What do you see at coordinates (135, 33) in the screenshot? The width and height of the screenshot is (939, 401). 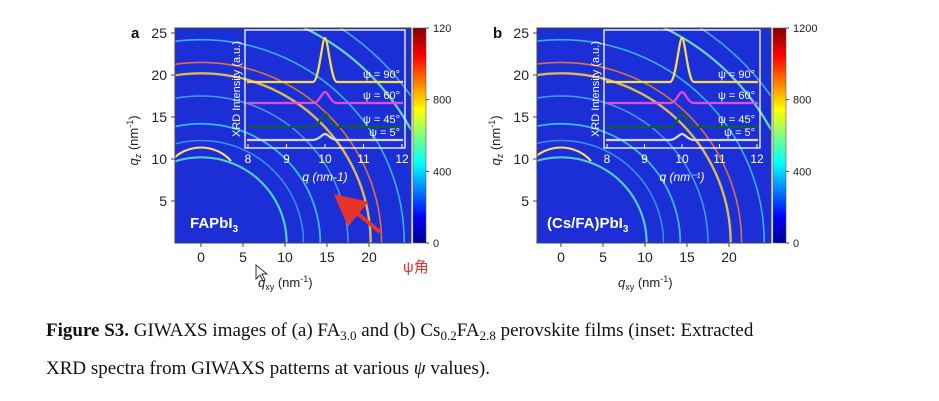 I see `panel-label: a` at bounding box center [135, 33].